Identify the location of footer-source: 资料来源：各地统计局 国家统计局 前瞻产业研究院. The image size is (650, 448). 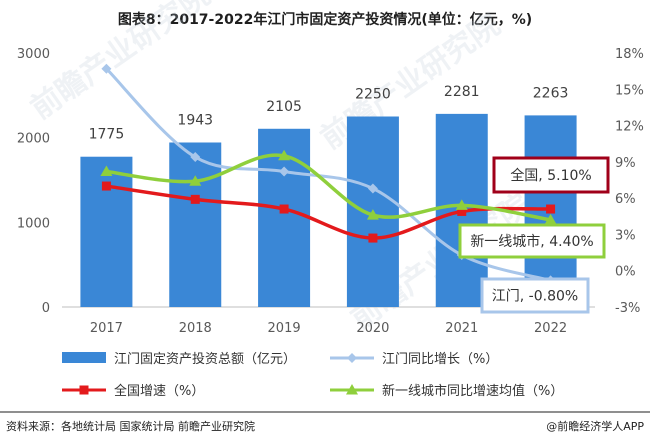
(130, 426).